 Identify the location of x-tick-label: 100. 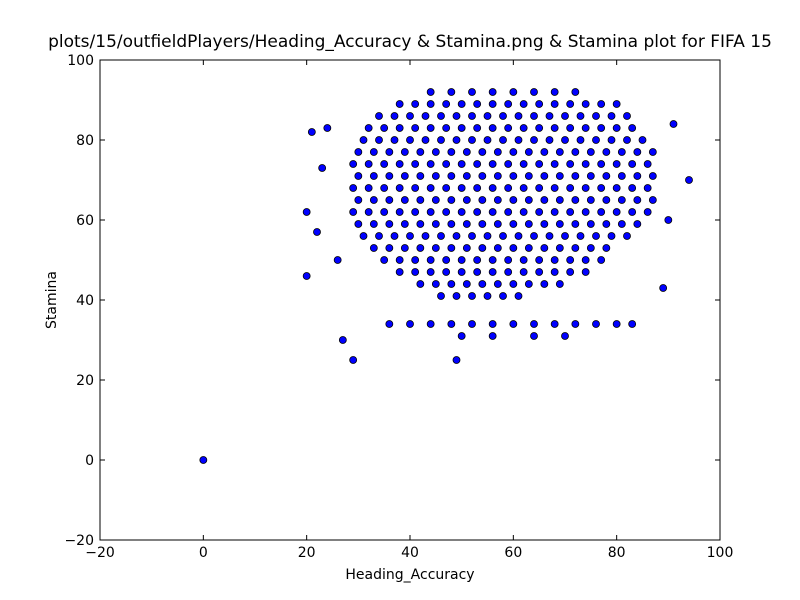
(720, 553).